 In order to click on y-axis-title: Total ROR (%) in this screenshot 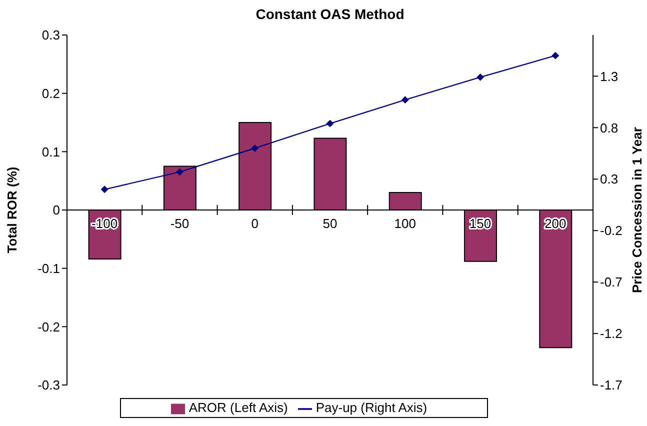, I will do `click(12, 210)`.